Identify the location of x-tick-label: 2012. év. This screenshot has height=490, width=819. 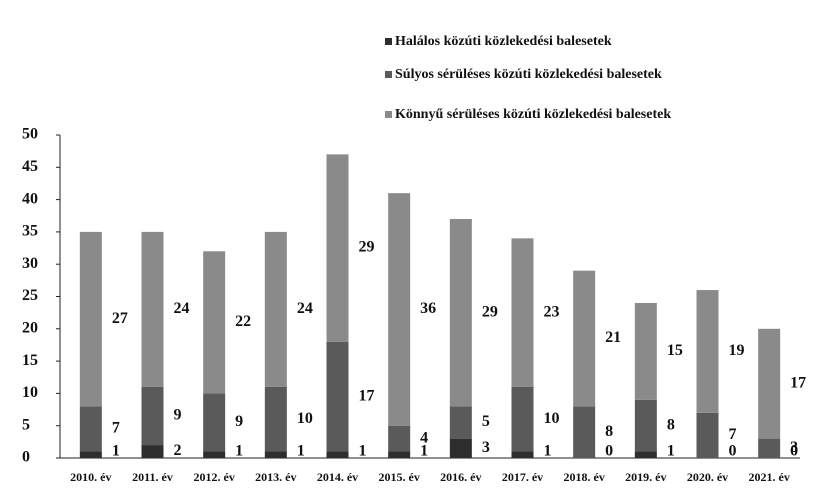
(214, 477).